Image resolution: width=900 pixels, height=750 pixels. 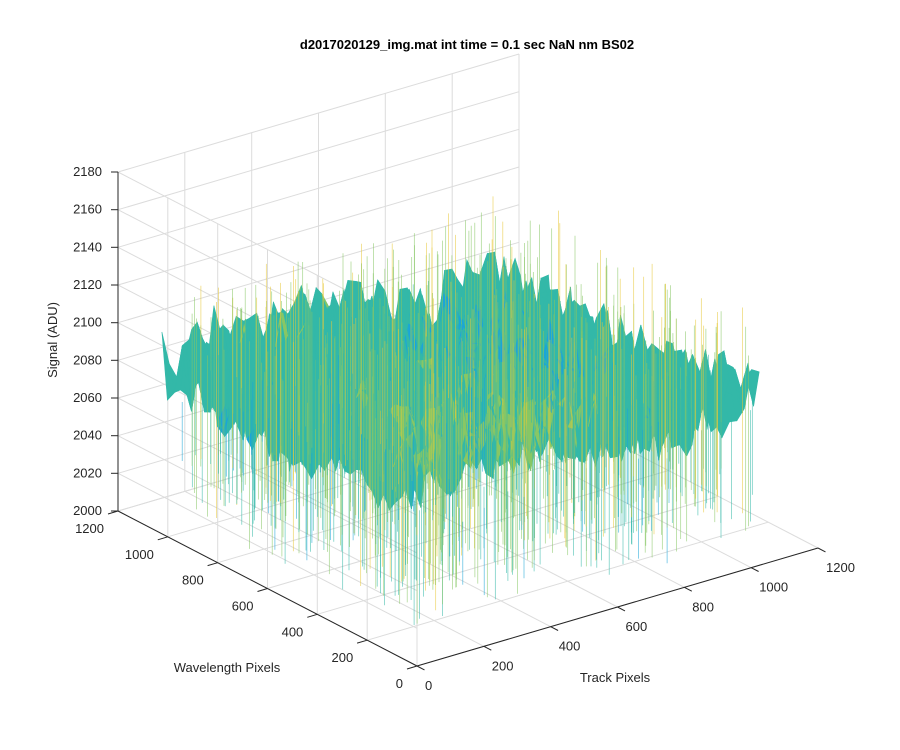 What do you see at coordinates (243, 606) in the screenshot?
I see `y-tick-label: 600` at bounding box center [243, 606].